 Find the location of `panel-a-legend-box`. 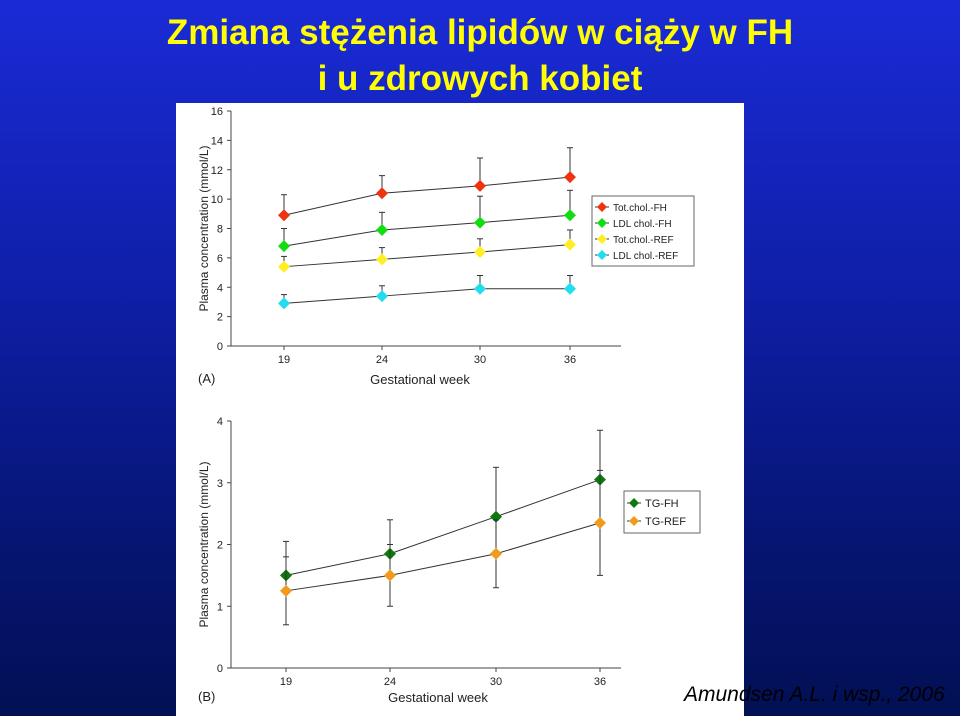

panel-a-legend-box is located at coordinates (643, 231).